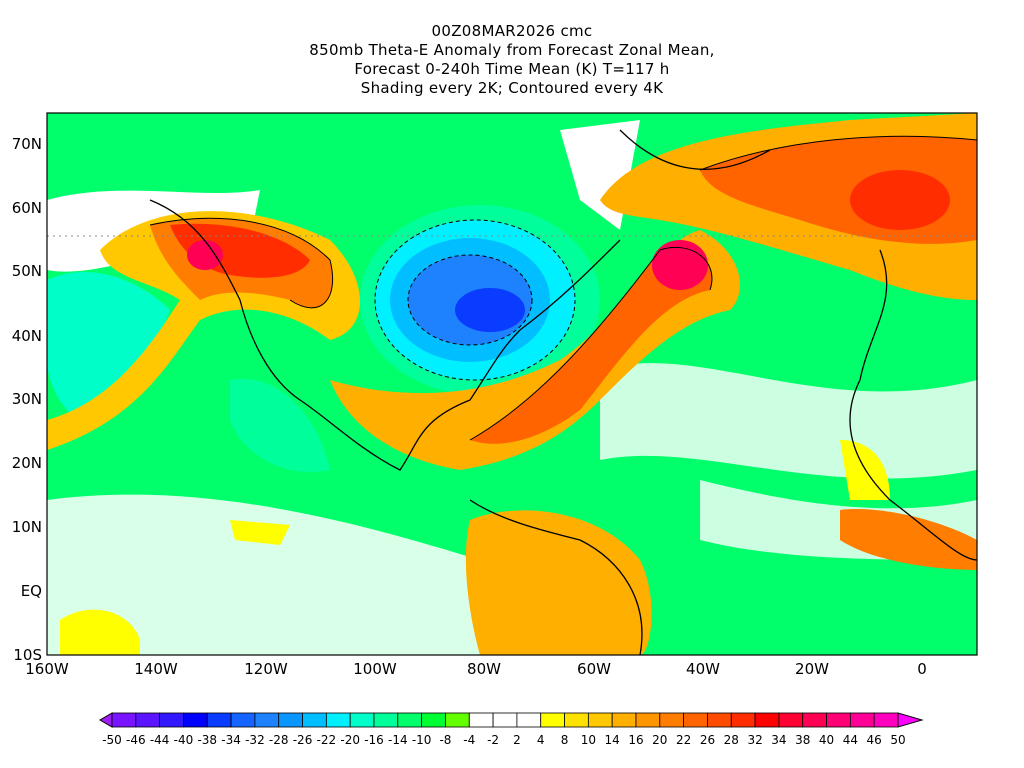 This screenshot has width=1024, height=768. What do you see at coordinates (278, 740) in the screenshot?
I see `colorbar-label: -28` at bounding box center [278, 740].